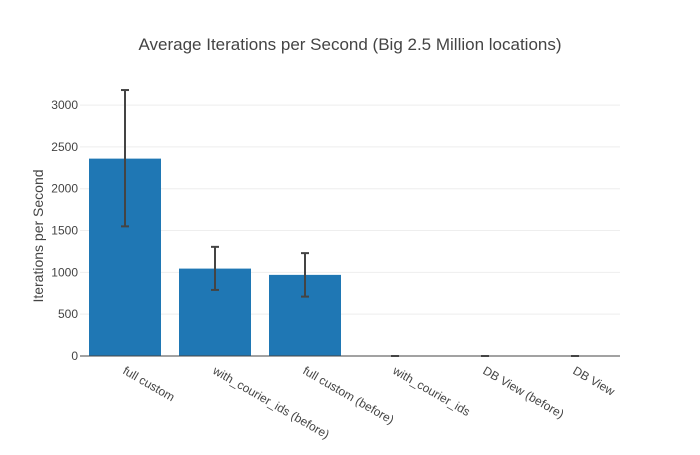 Image resolution: width=700 pixels, height=455 pixels. Describe the element at coordinates (64, 105) in the screenshot. I see `y-tick-label: 3000` at that location.